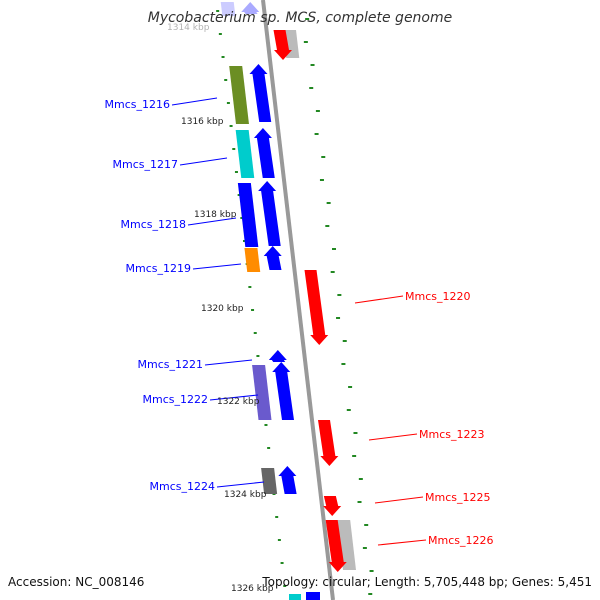  I want to click on accession-text: Accession: NC_008146, so click(76, 582).